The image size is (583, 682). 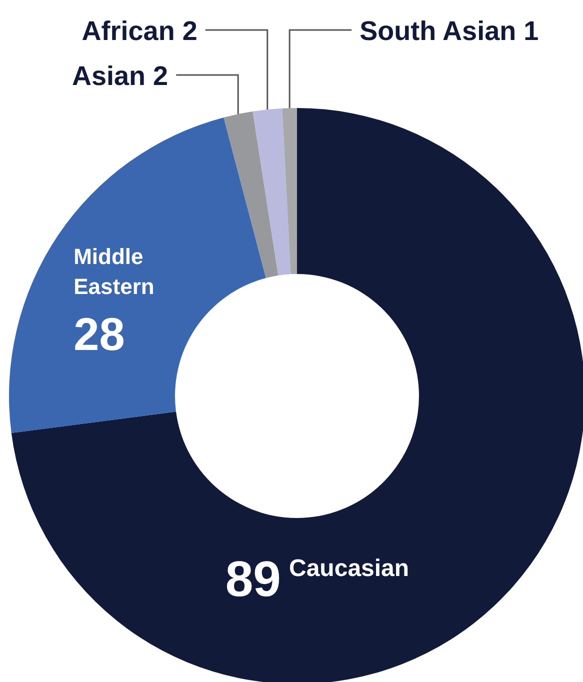 What do you see at coordinates (99, 334) in the screenshot?
I see `data-label: 28` at bounding box center [99, 334].